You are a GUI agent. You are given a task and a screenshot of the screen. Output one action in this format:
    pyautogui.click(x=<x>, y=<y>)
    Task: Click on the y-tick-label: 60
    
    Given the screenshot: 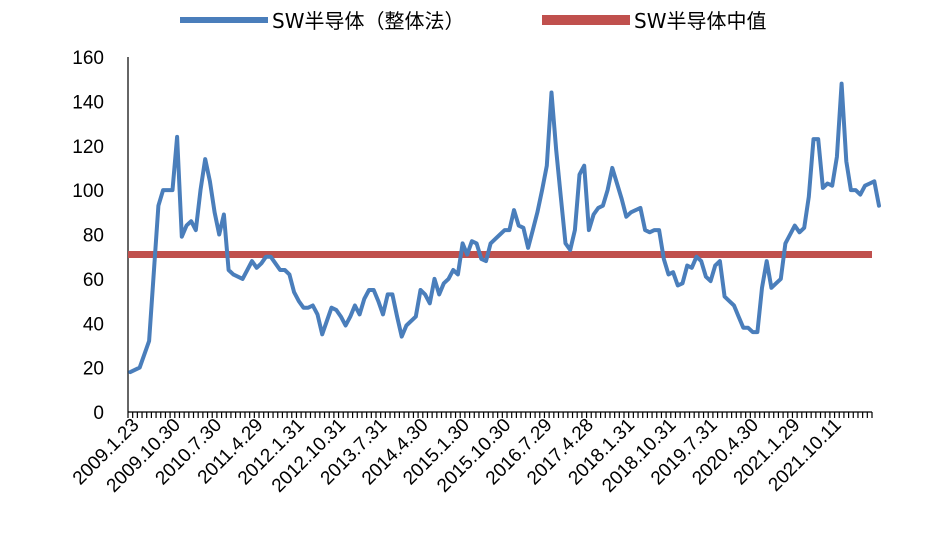 What is the action you would take?
    pyautogui.click(x=93, y=280)
    